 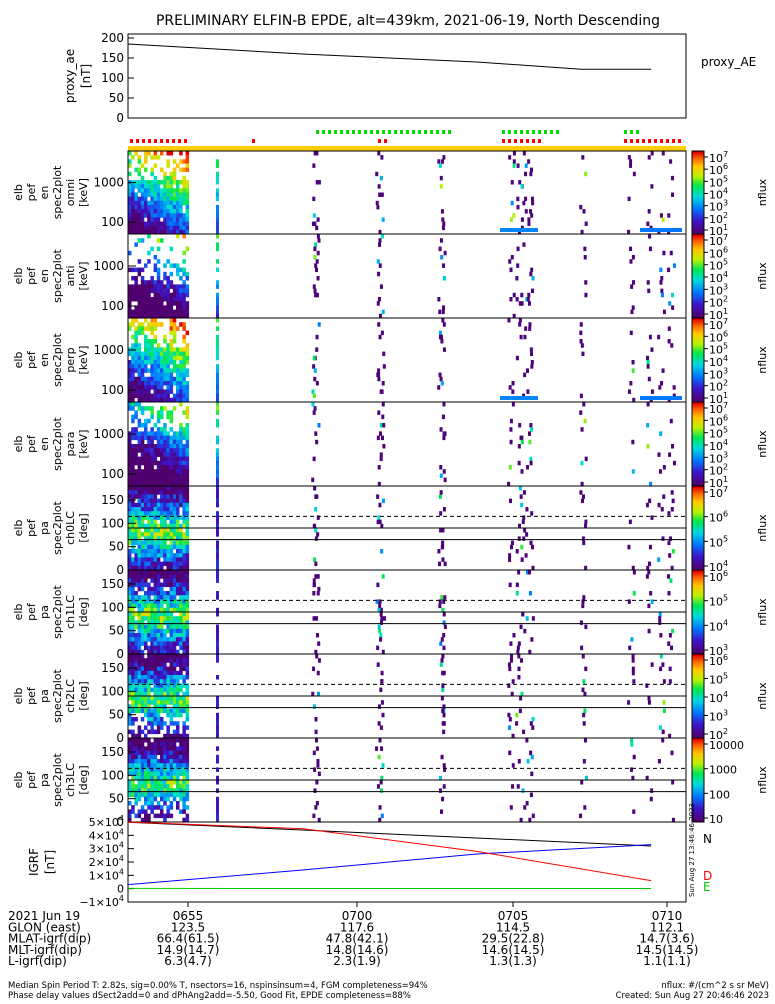 I want to click on colorbar-label: nflux, so click(x=762, y=444).